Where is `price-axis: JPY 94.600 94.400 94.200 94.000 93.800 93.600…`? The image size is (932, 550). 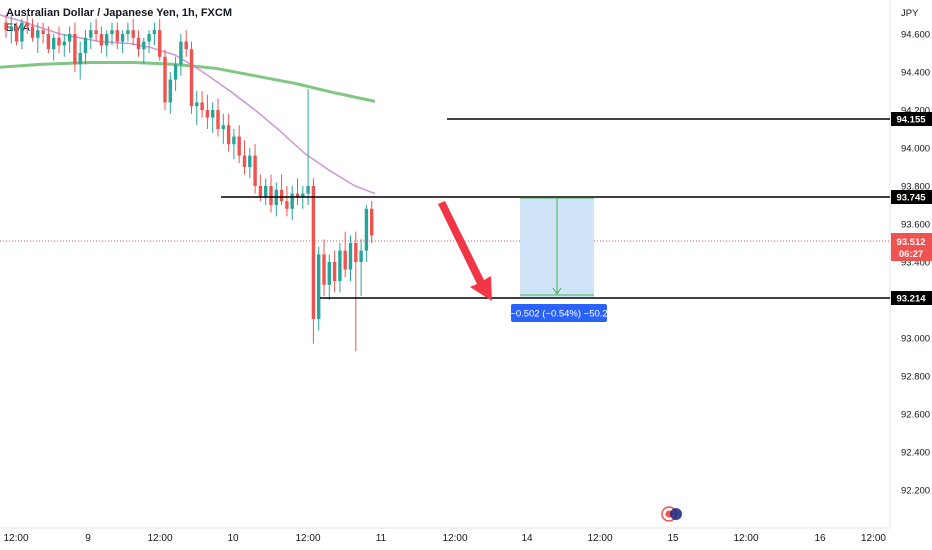
price-axis: JPY 94.600 94.400 94.200 94.000 93.800 93.600… is located at coordinates (915, 252).